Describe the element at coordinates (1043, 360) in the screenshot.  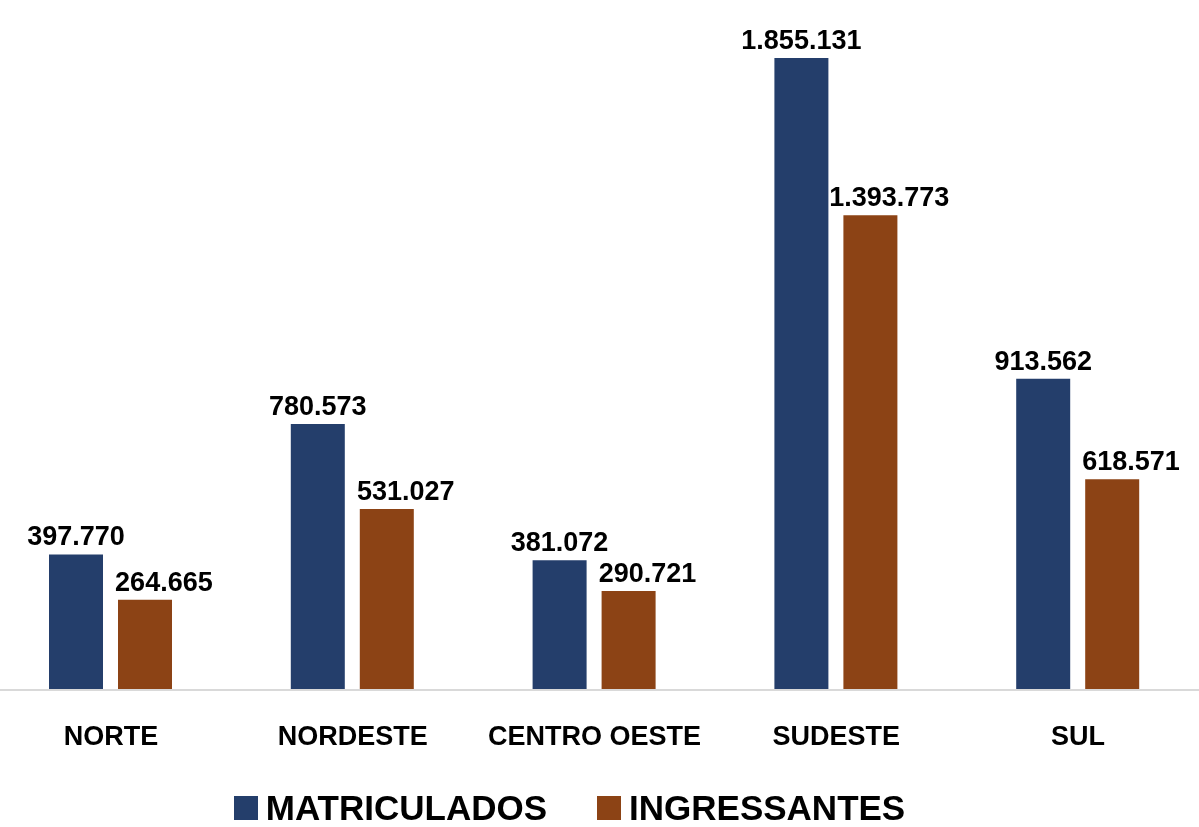
I see `data-label: 913.562` at that location.